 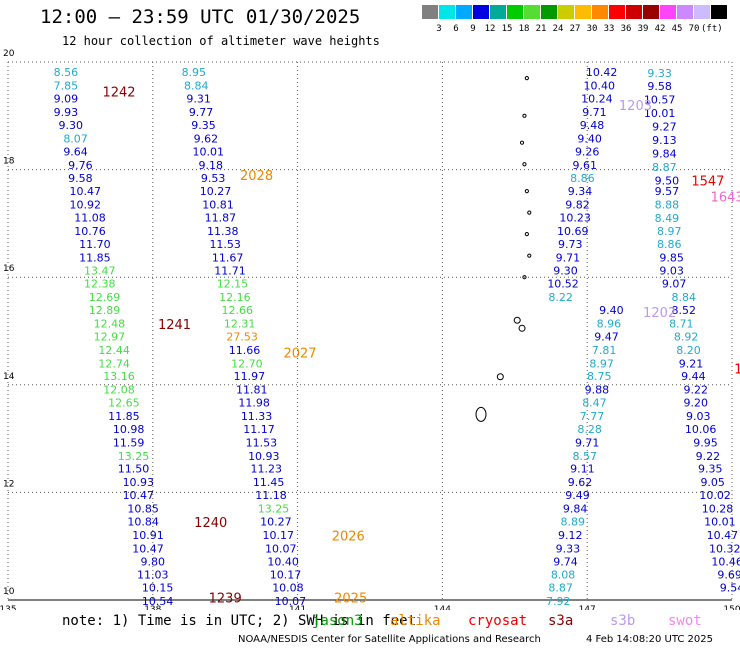 I want to click on wave-height-value: 8.97, so click(x=669, y=231).